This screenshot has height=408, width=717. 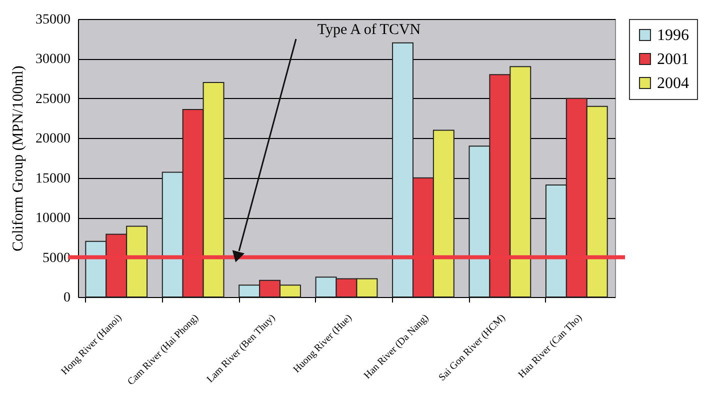 What do you see at coordinates (53, 60) in the screenshot?
I see `y-tick-label: 30000` at bounding box center [53, 60].